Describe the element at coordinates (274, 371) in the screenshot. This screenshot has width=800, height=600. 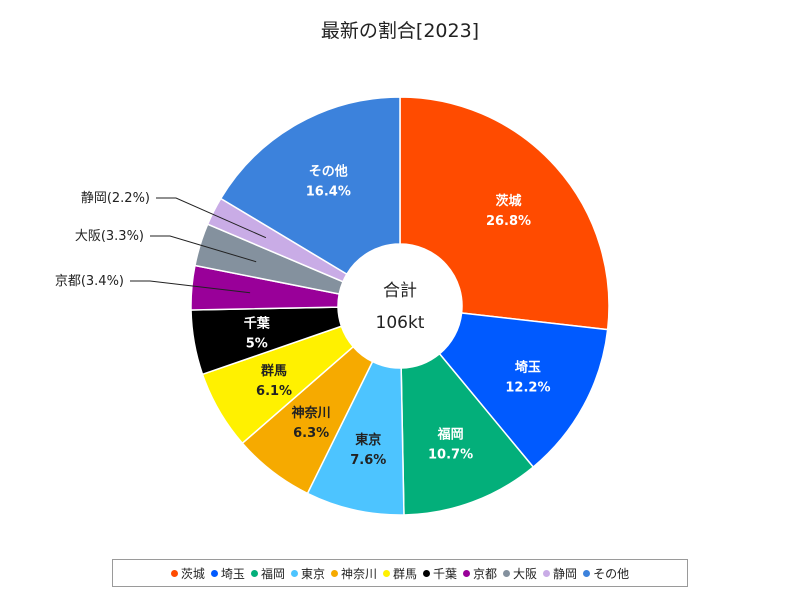
I see `slice-name-群馬: 群馬` at that location.